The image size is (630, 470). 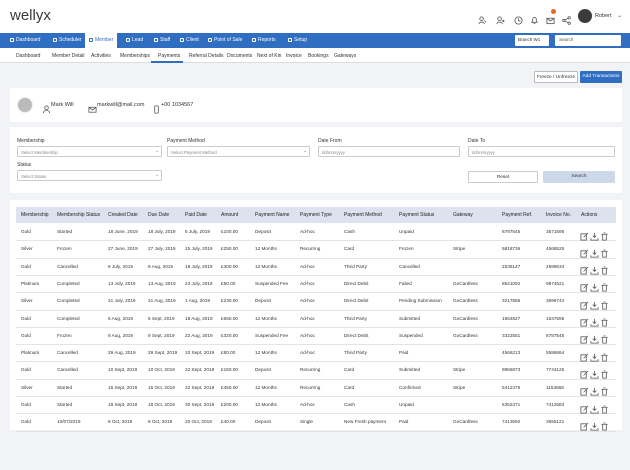 What do you see at coordinates (27, 249) in the screenshot?
I see `table-cell: Silver` at bounding box center [27, 249].